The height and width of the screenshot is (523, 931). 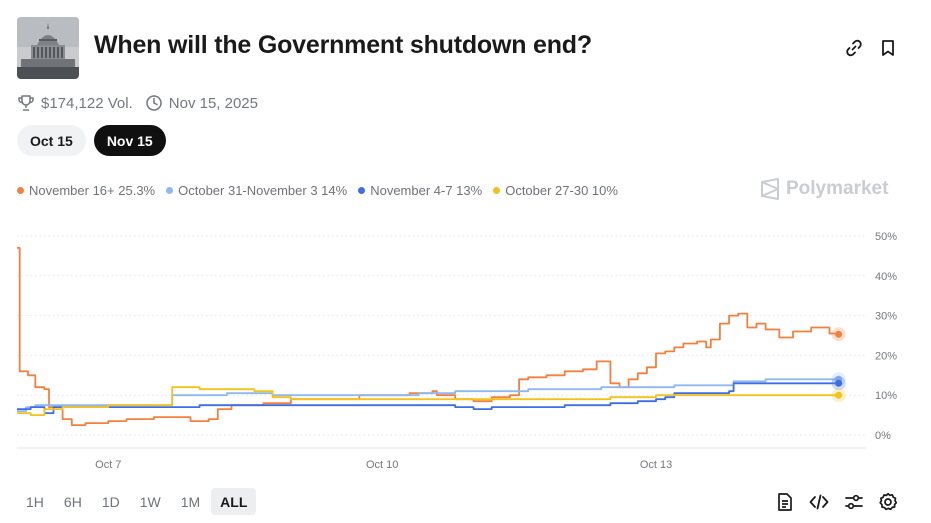 I want to click on x-tick-label: Oct 10, so click(x=382, y=465).